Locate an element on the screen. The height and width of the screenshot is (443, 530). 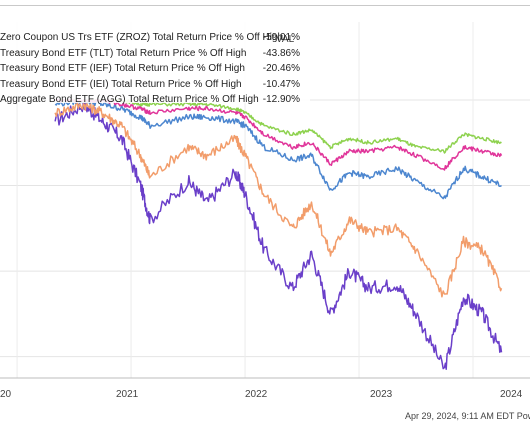
x-tick-label-1: 2021 is located at coordinates (127, 394).